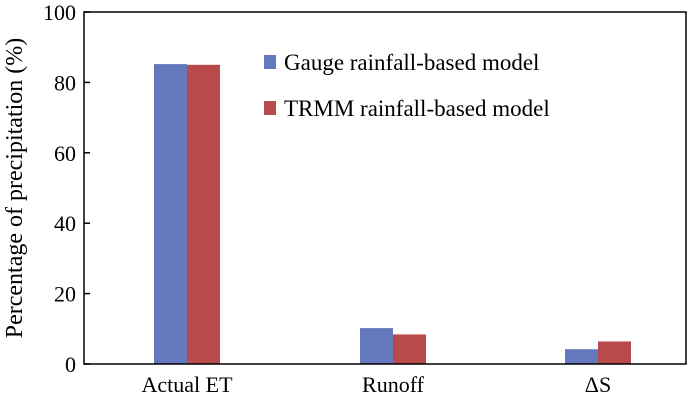 This screenshot has width=700, height=401. I want to click on y-tick-label: 20, so click(65, 294).